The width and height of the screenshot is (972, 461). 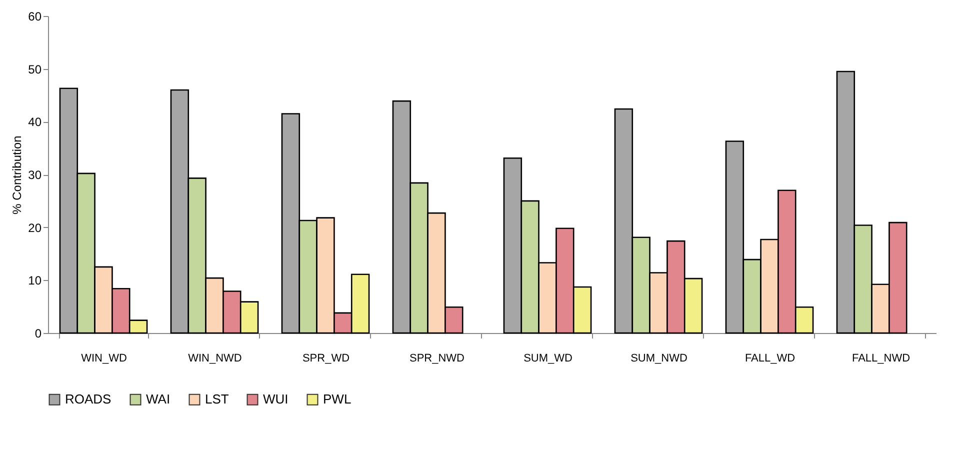 I want to click on legend-label: PWL, so click(x=337, y=399).